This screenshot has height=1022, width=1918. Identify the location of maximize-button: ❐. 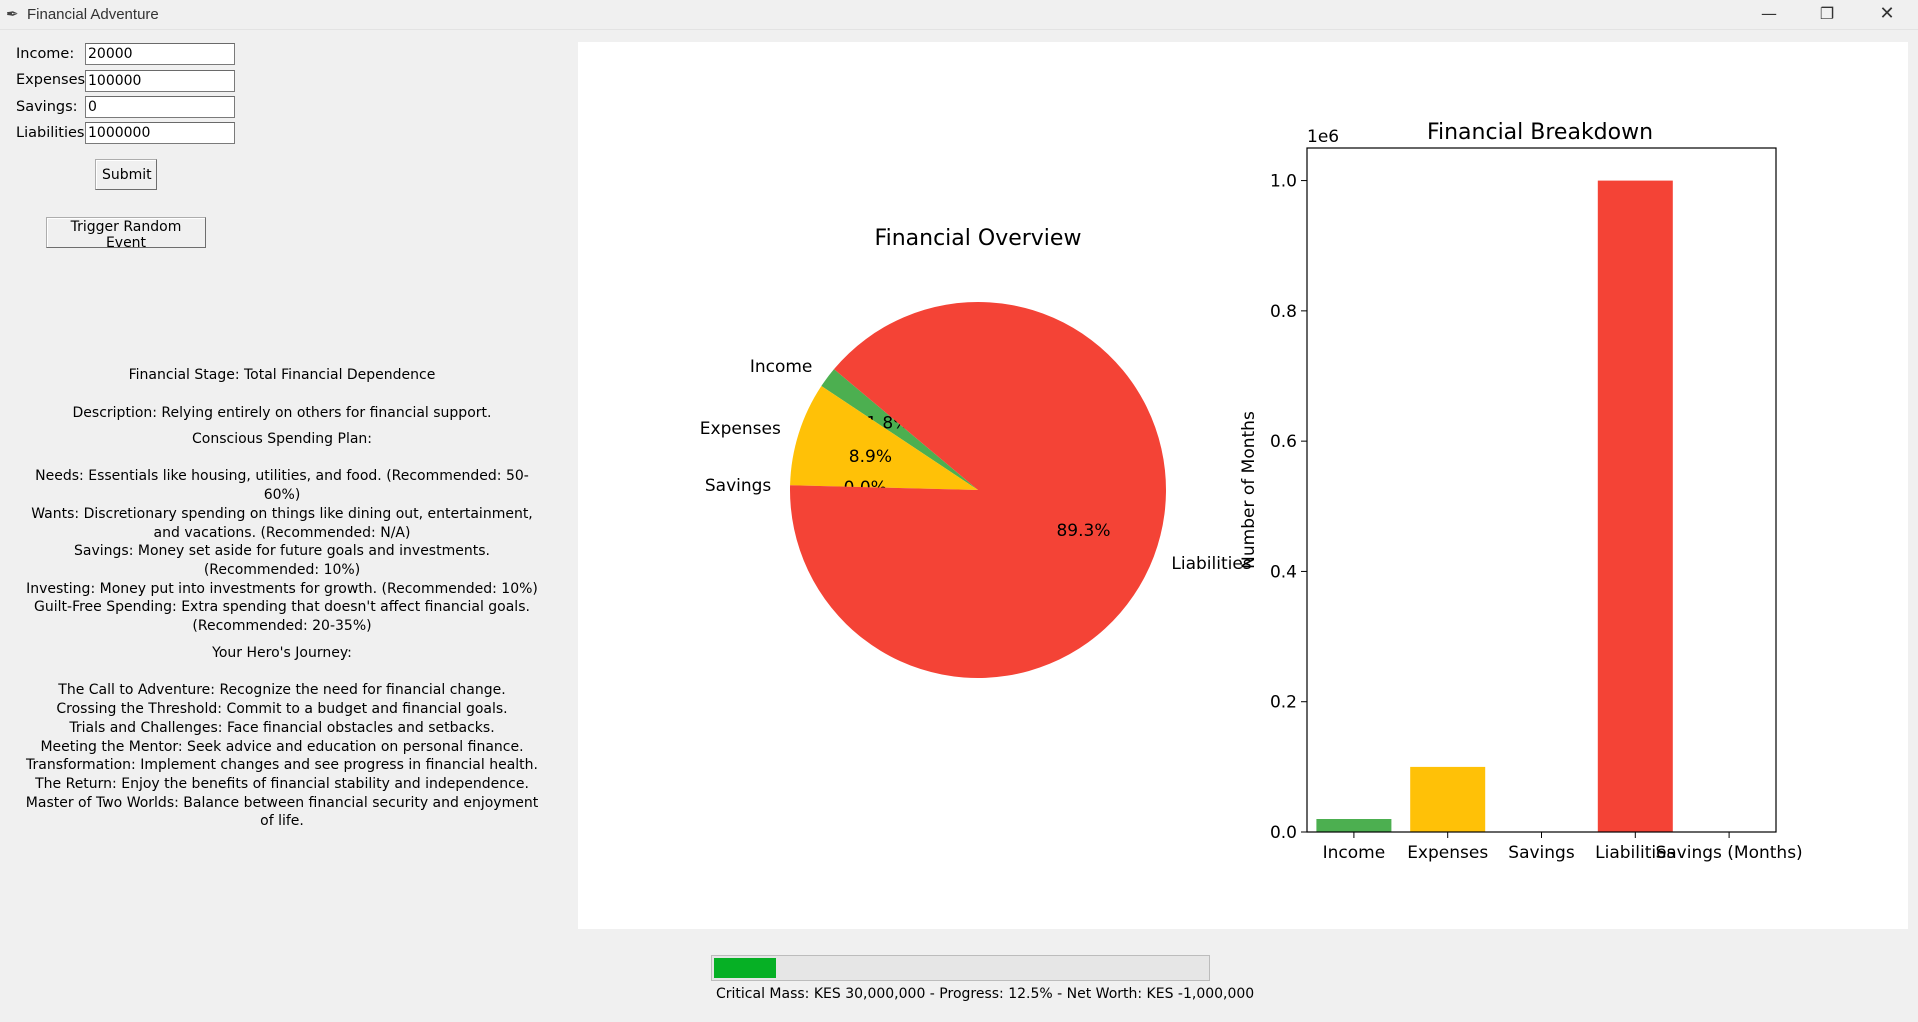
(1827, 13).